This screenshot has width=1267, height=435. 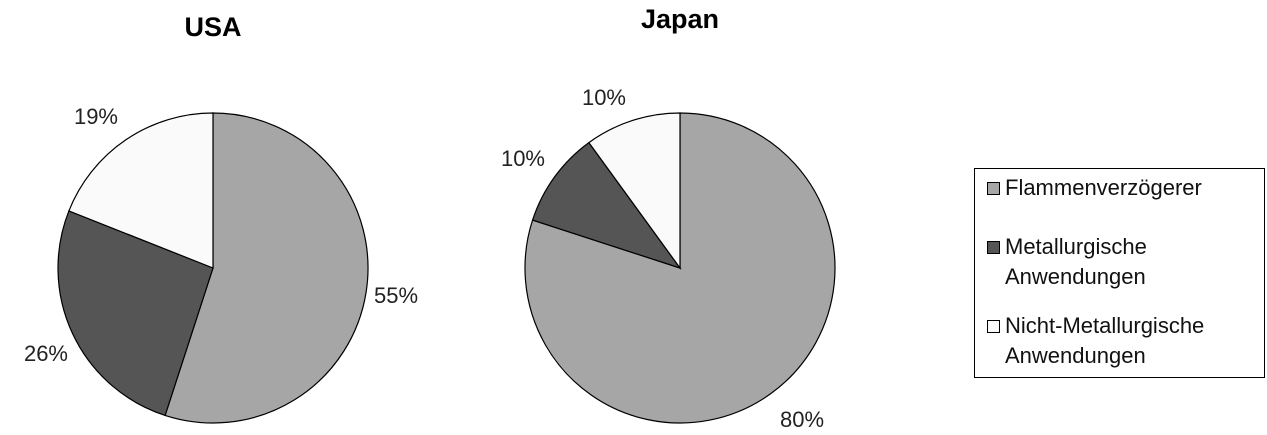 I want to click on legend-swatch-nicht-metallurgische, so click(x=993, y=326).